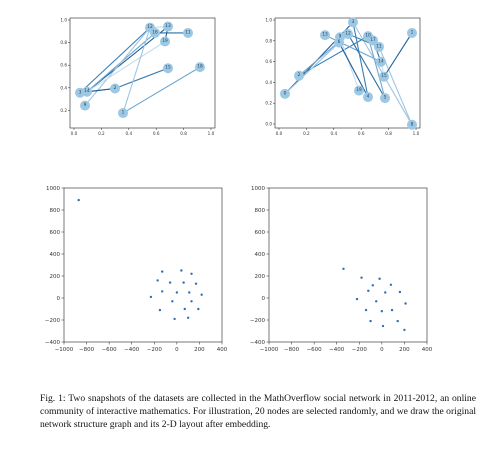  What do you see at coordinates (373, 40) in the screenshot?
I see `graph-node-label: 17` at bounding box center [373, 40].